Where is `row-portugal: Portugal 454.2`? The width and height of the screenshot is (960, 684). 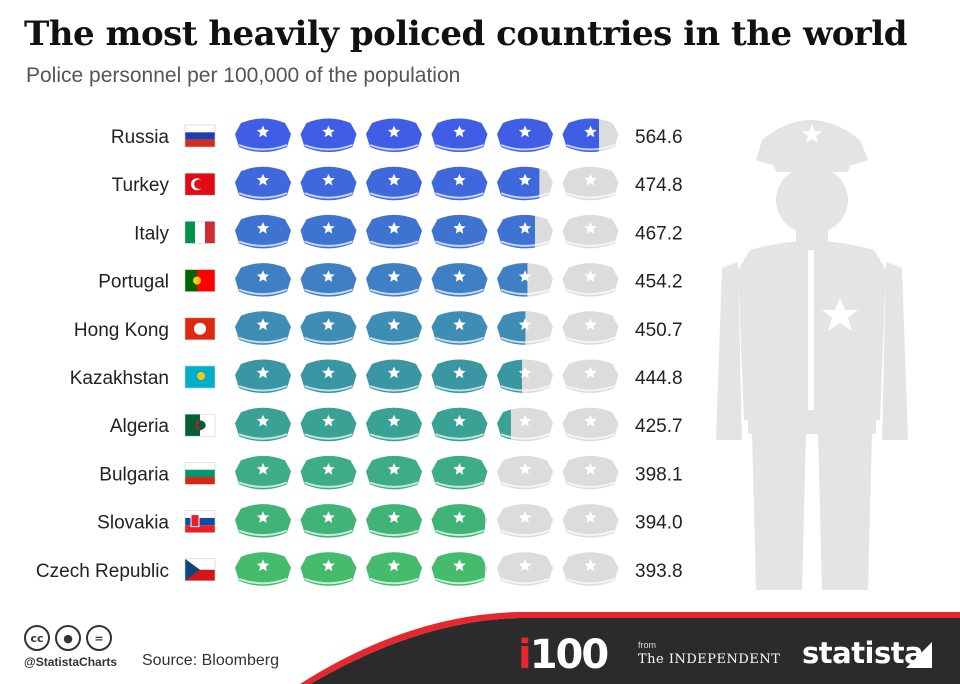
row-portugal: Portugal 454.2 is located at coordinates (390, 280).